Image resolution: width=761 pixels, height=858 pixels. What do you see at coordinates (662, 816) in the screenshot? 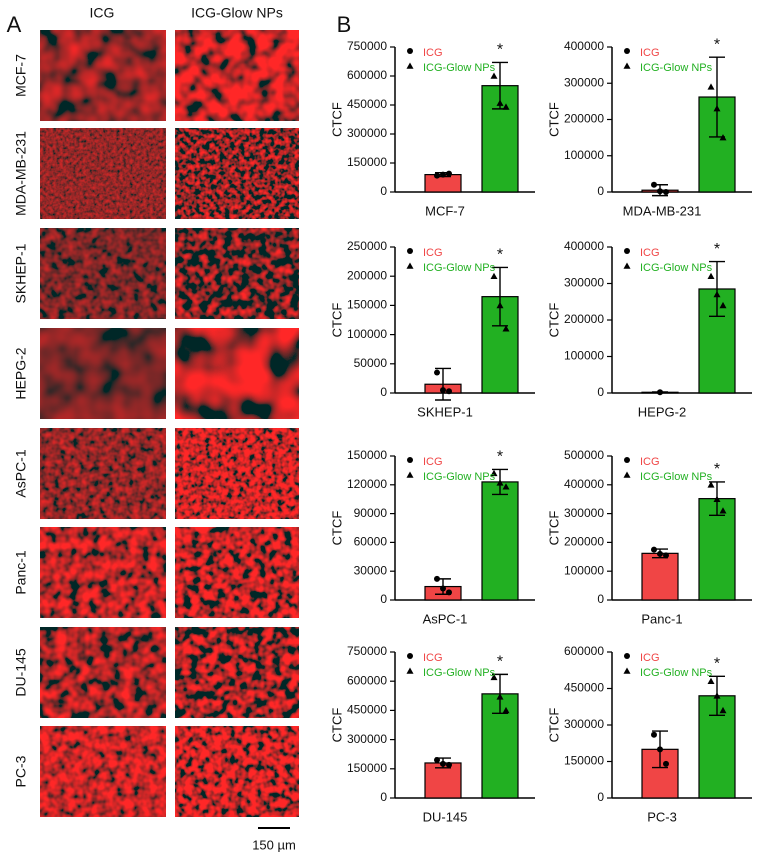
I see `x-axis-title: PC-3` at bounding box center [662, 816].